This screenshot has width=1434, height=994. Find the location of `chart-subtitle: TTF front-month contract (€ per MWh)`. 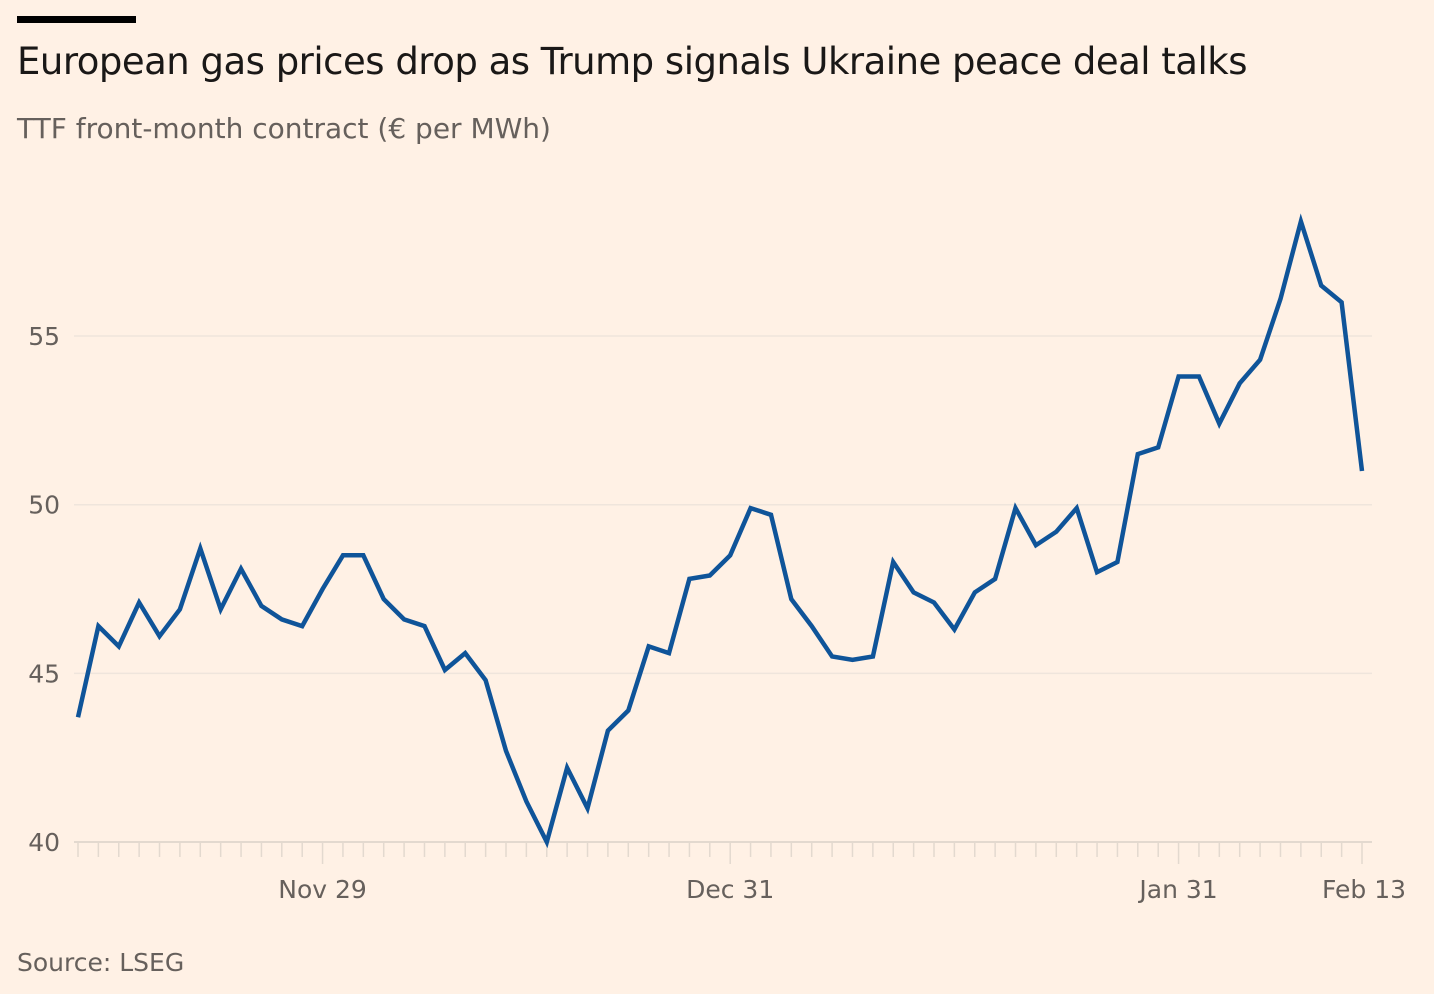

chart-subtitle: TTF front-month contract (€ per MWh) is located at coordinates (284, 128).